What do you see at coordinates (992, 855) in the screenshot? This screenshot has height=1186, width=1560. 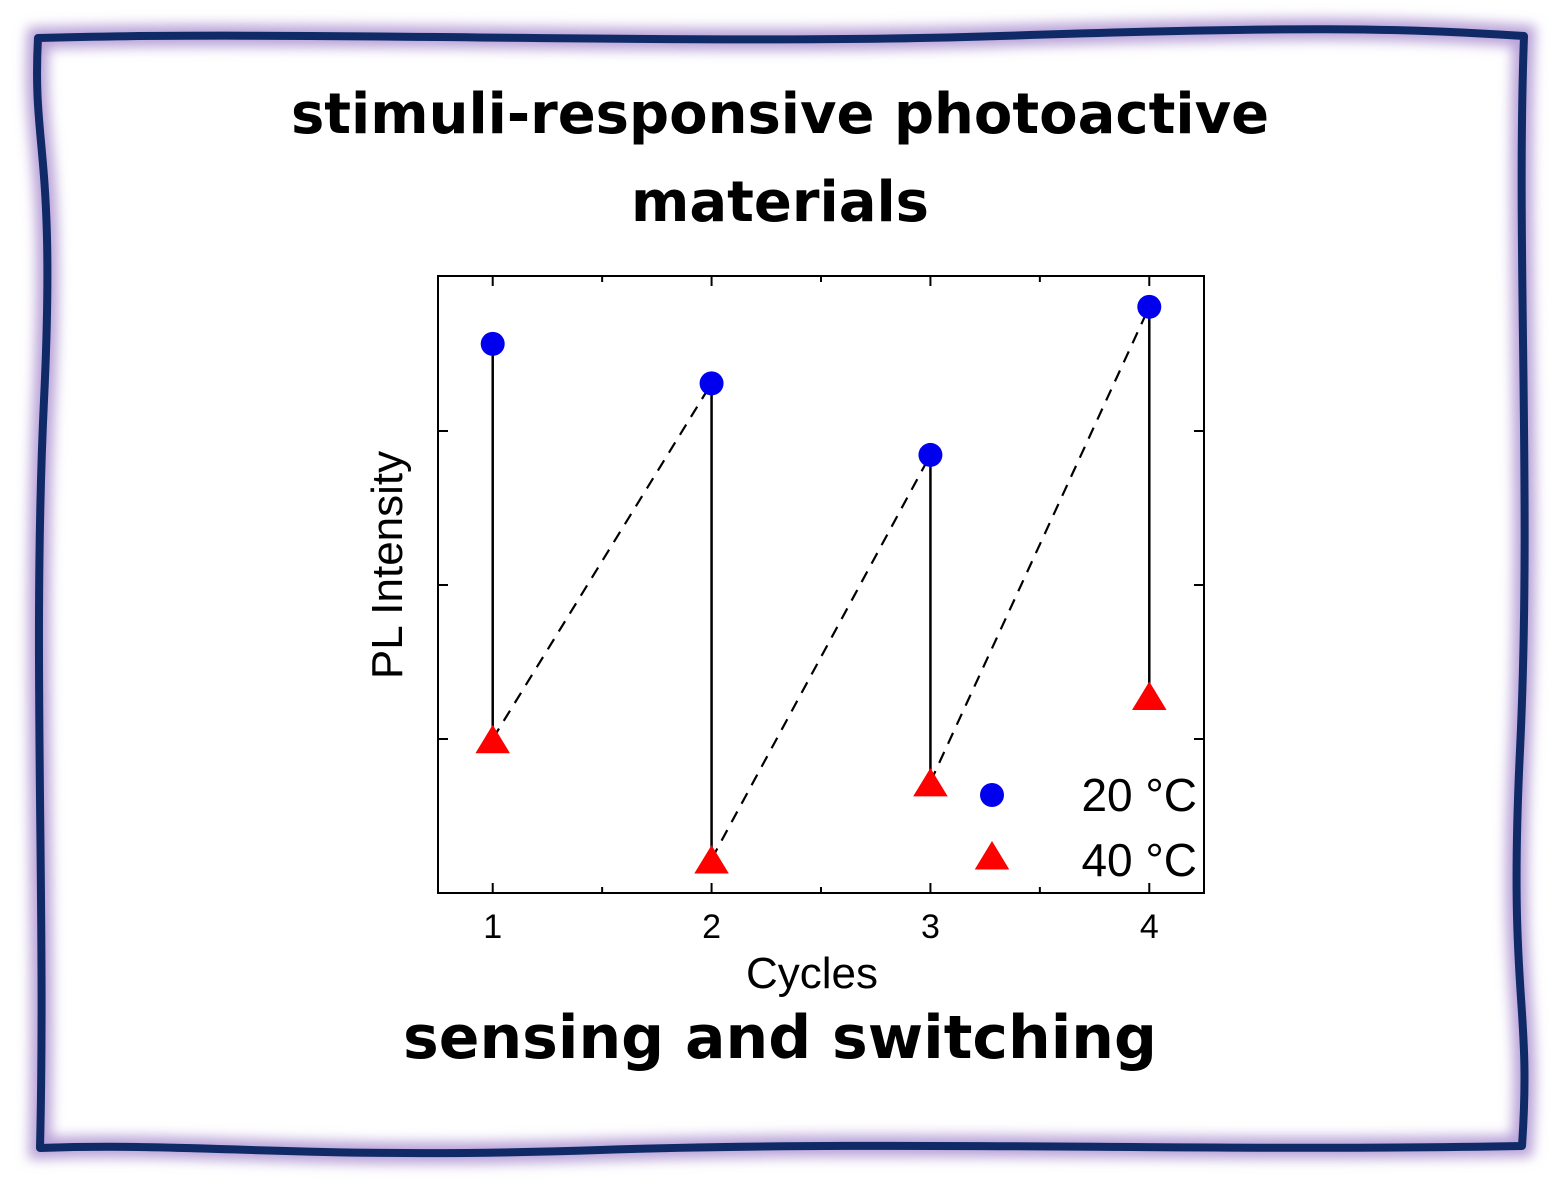 I see `legend-marker-40c` at bounding box center [992, 855].